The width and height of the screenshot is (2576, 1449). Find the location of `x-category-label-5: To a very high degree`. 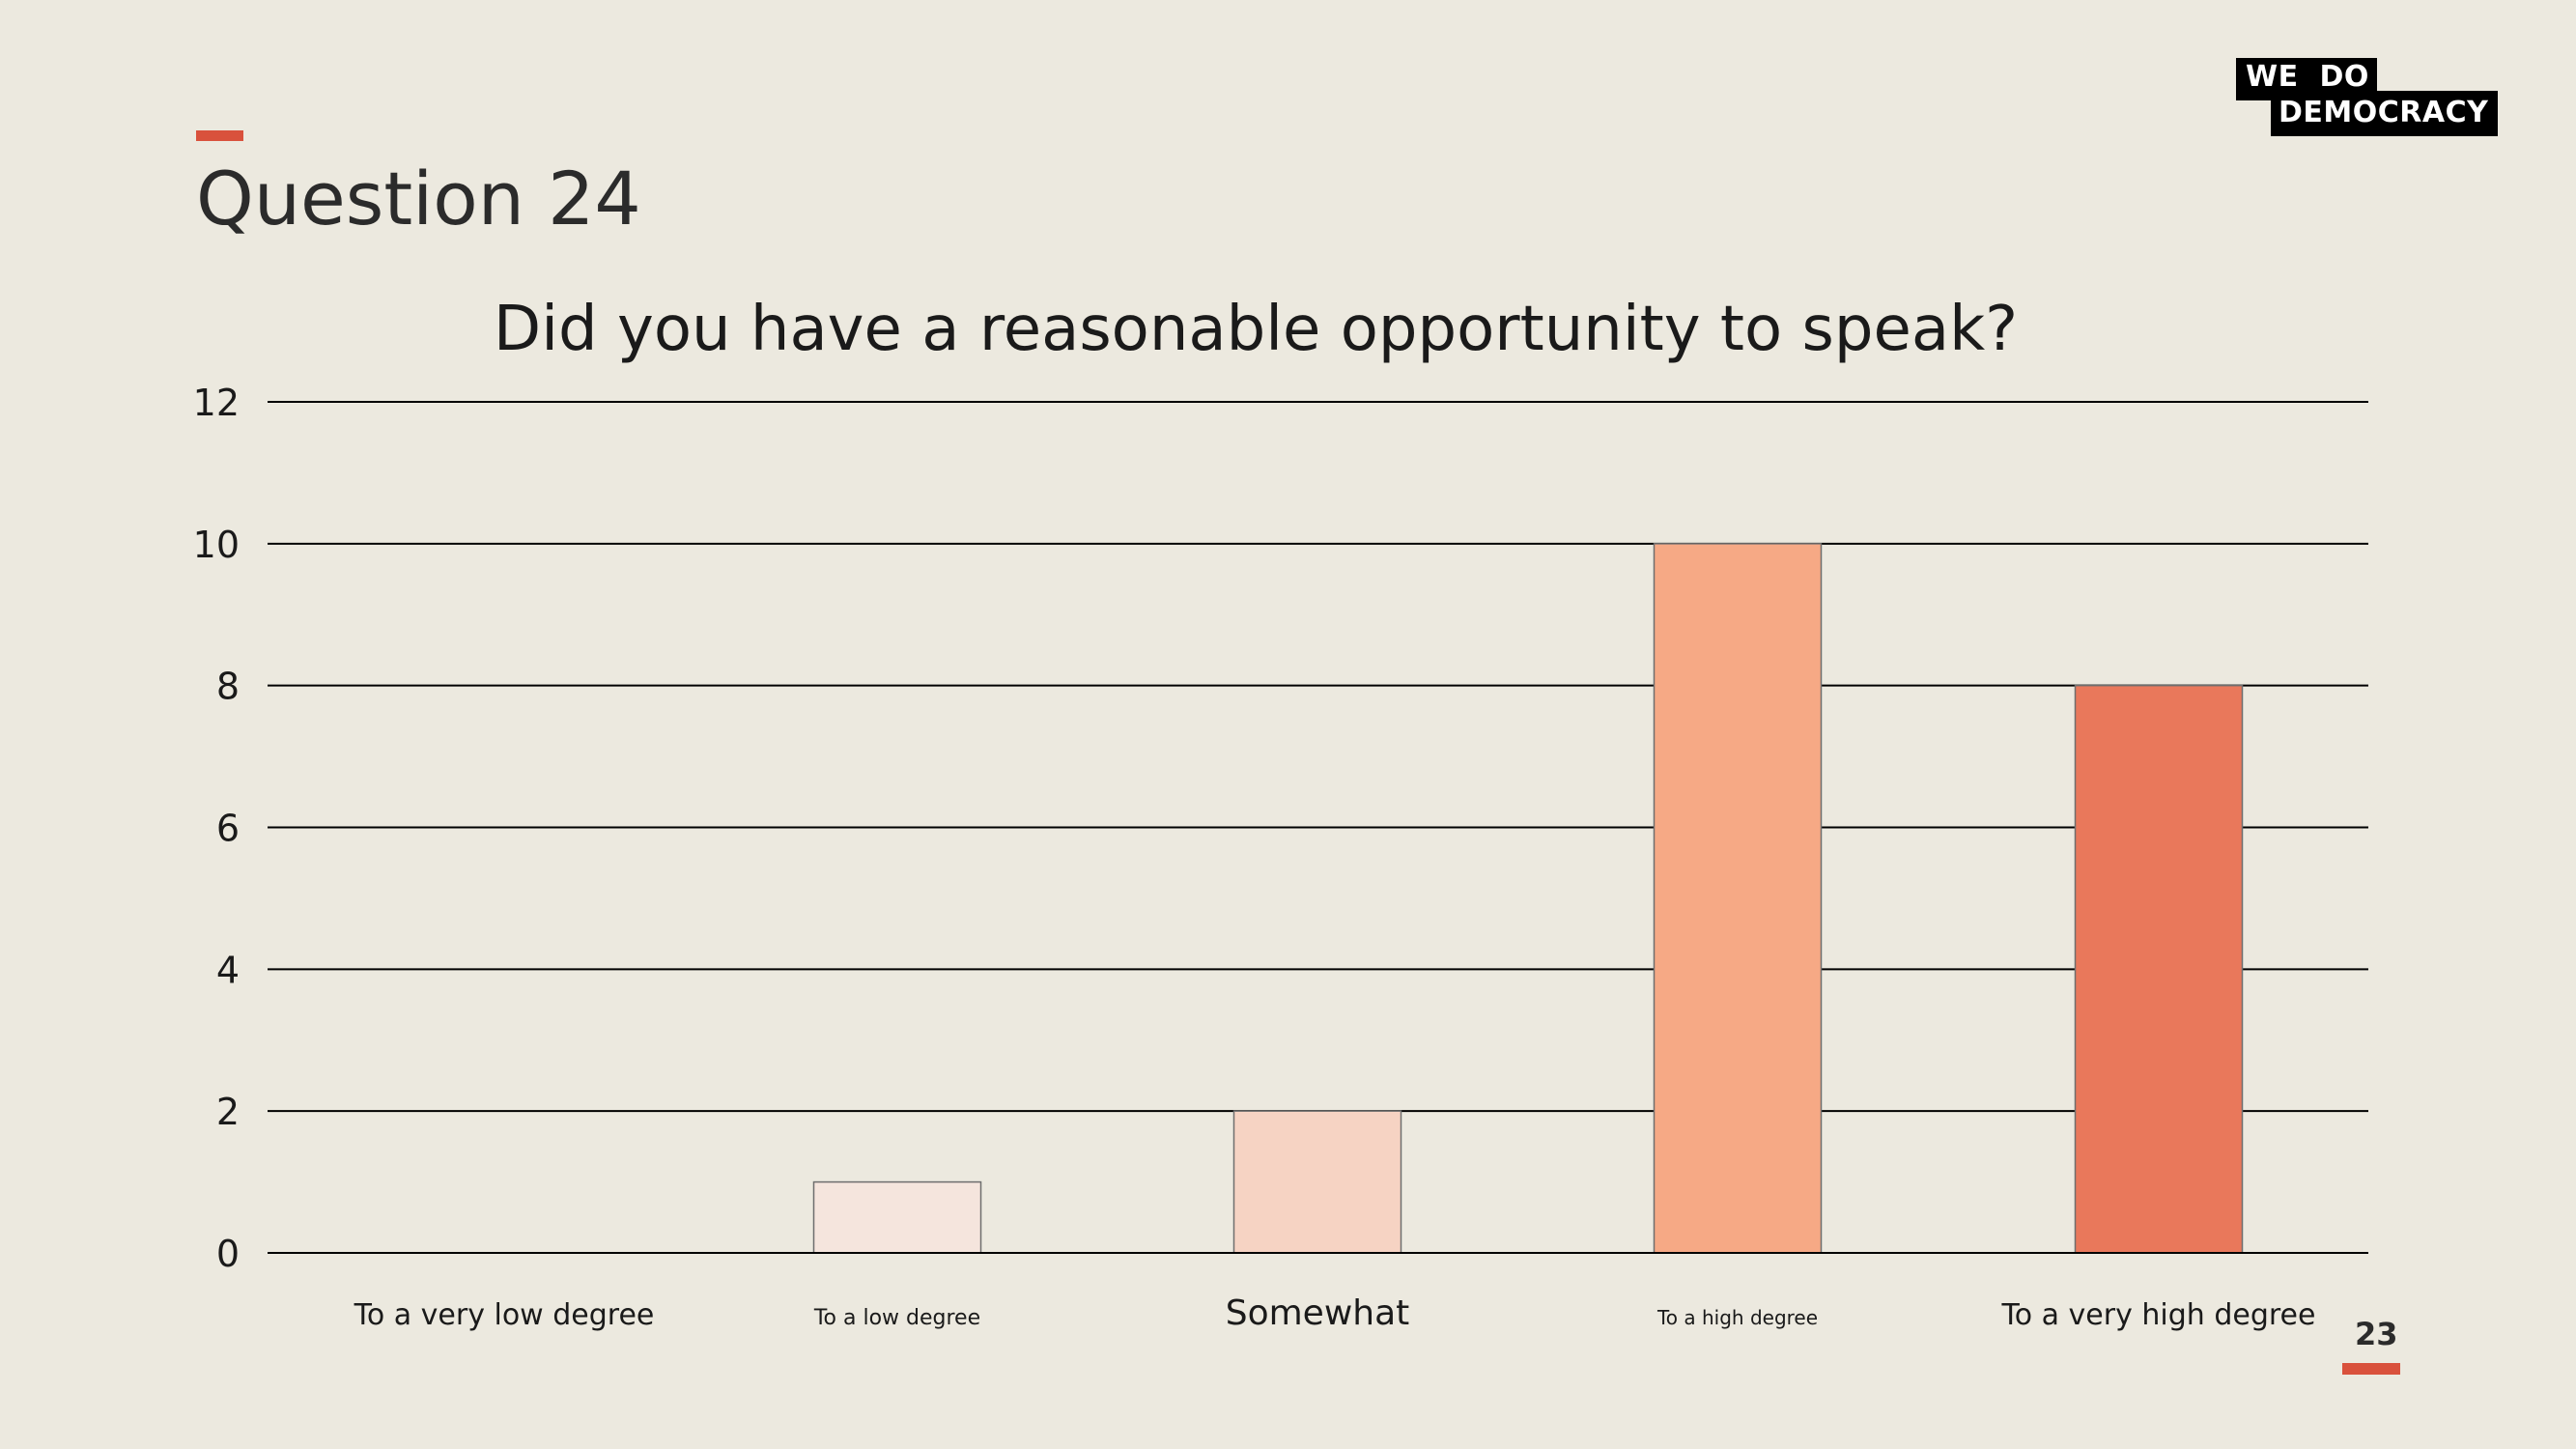

x-category-label-5: To a very high degree is located at coordinates (2158, 1315).